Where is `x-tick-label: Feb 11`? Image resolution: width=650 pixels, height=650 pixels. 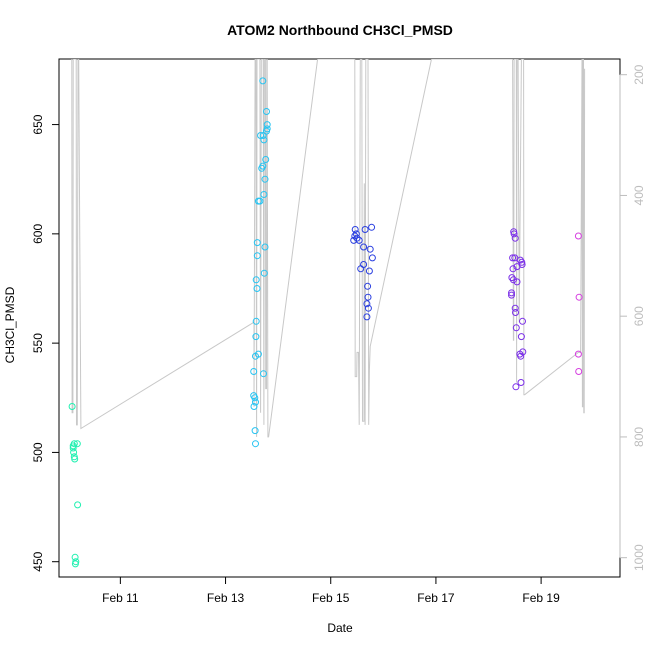 x-tick-label: Feb 11 is located at coordinates (120, 598).